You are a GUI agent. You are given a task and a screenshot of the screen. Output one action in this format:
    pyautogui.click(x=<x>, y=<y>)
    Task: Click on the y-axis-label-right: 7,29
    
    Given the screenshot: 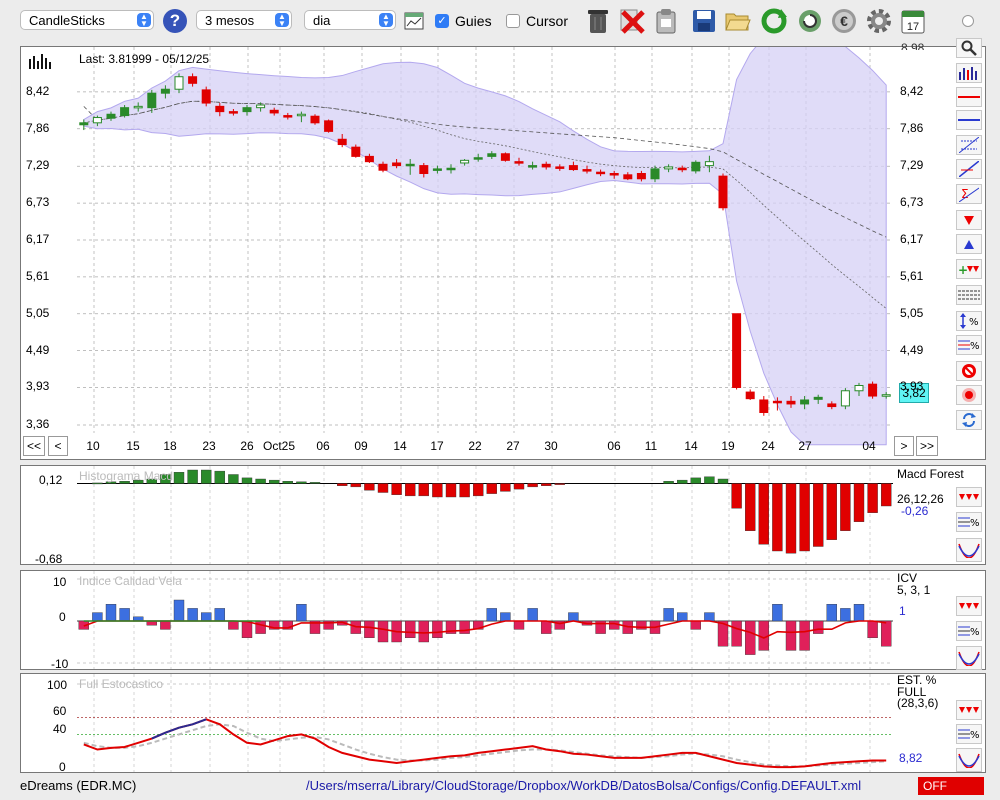 What is the action you would take?
    pyautogui.click(x=912, y=165)
    